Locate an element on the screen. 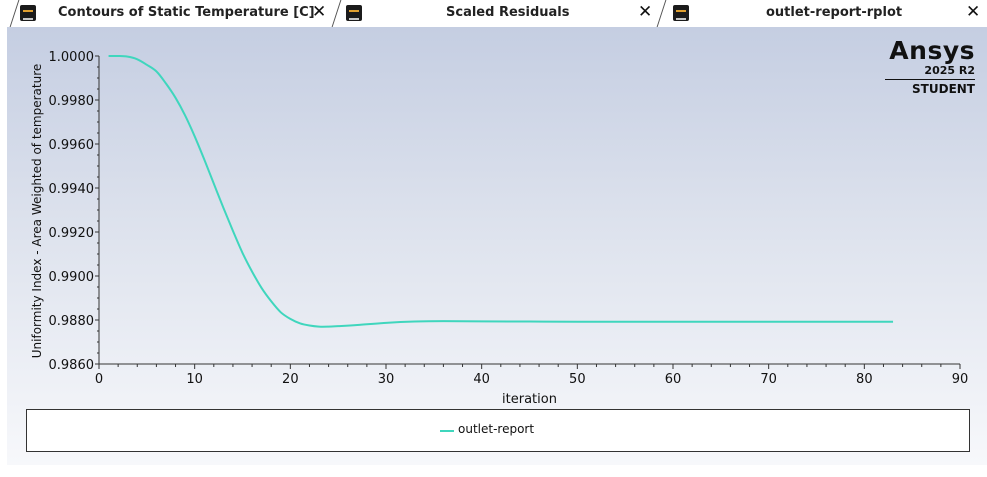 The image size is (987, 477). tab-outlet-report-rplot: outlet-report-rplot ✕ is located at coordinates (823, 13).